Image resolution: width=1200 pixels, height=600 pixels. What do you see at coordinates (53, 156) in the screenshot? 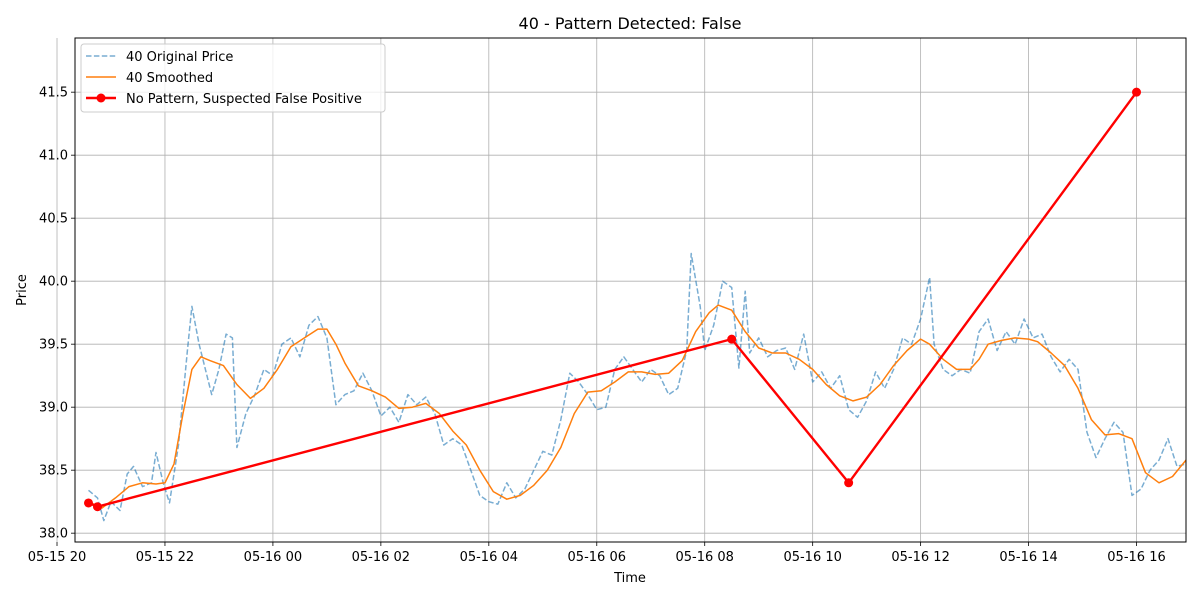
I see `y-tick-label: 41.0` at bounding box center [53, 156].